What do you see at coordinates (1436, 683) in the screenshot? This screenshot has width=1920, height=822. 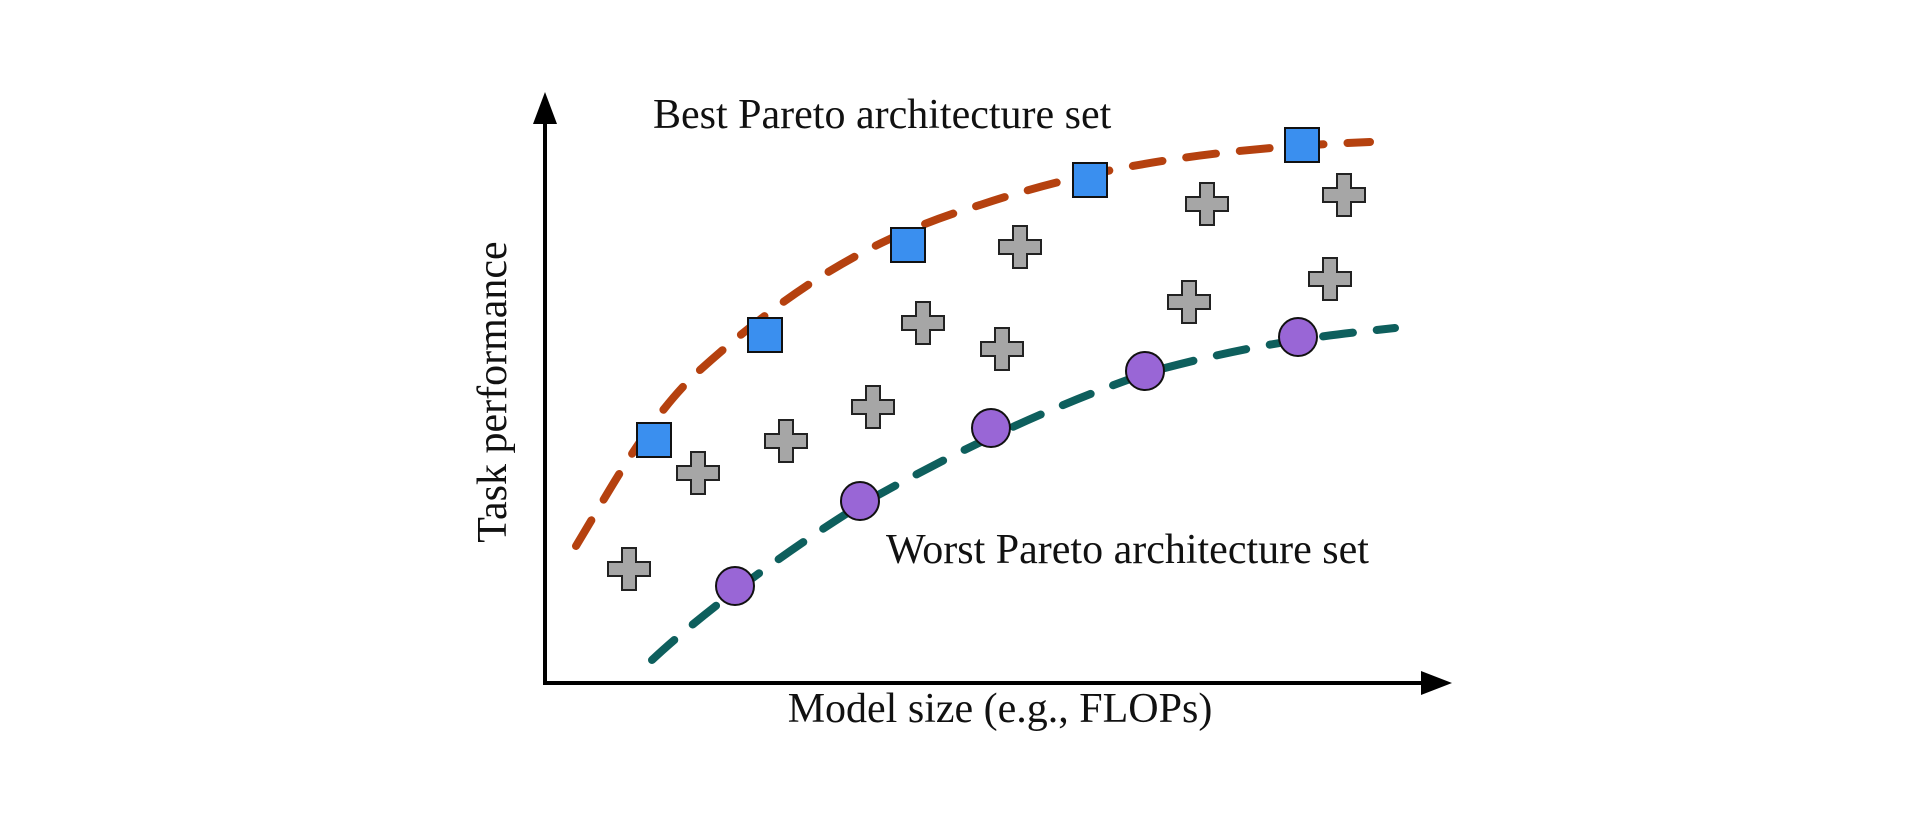 I see `x-axis-arrow-icon` at bounding box center [1436, 683].